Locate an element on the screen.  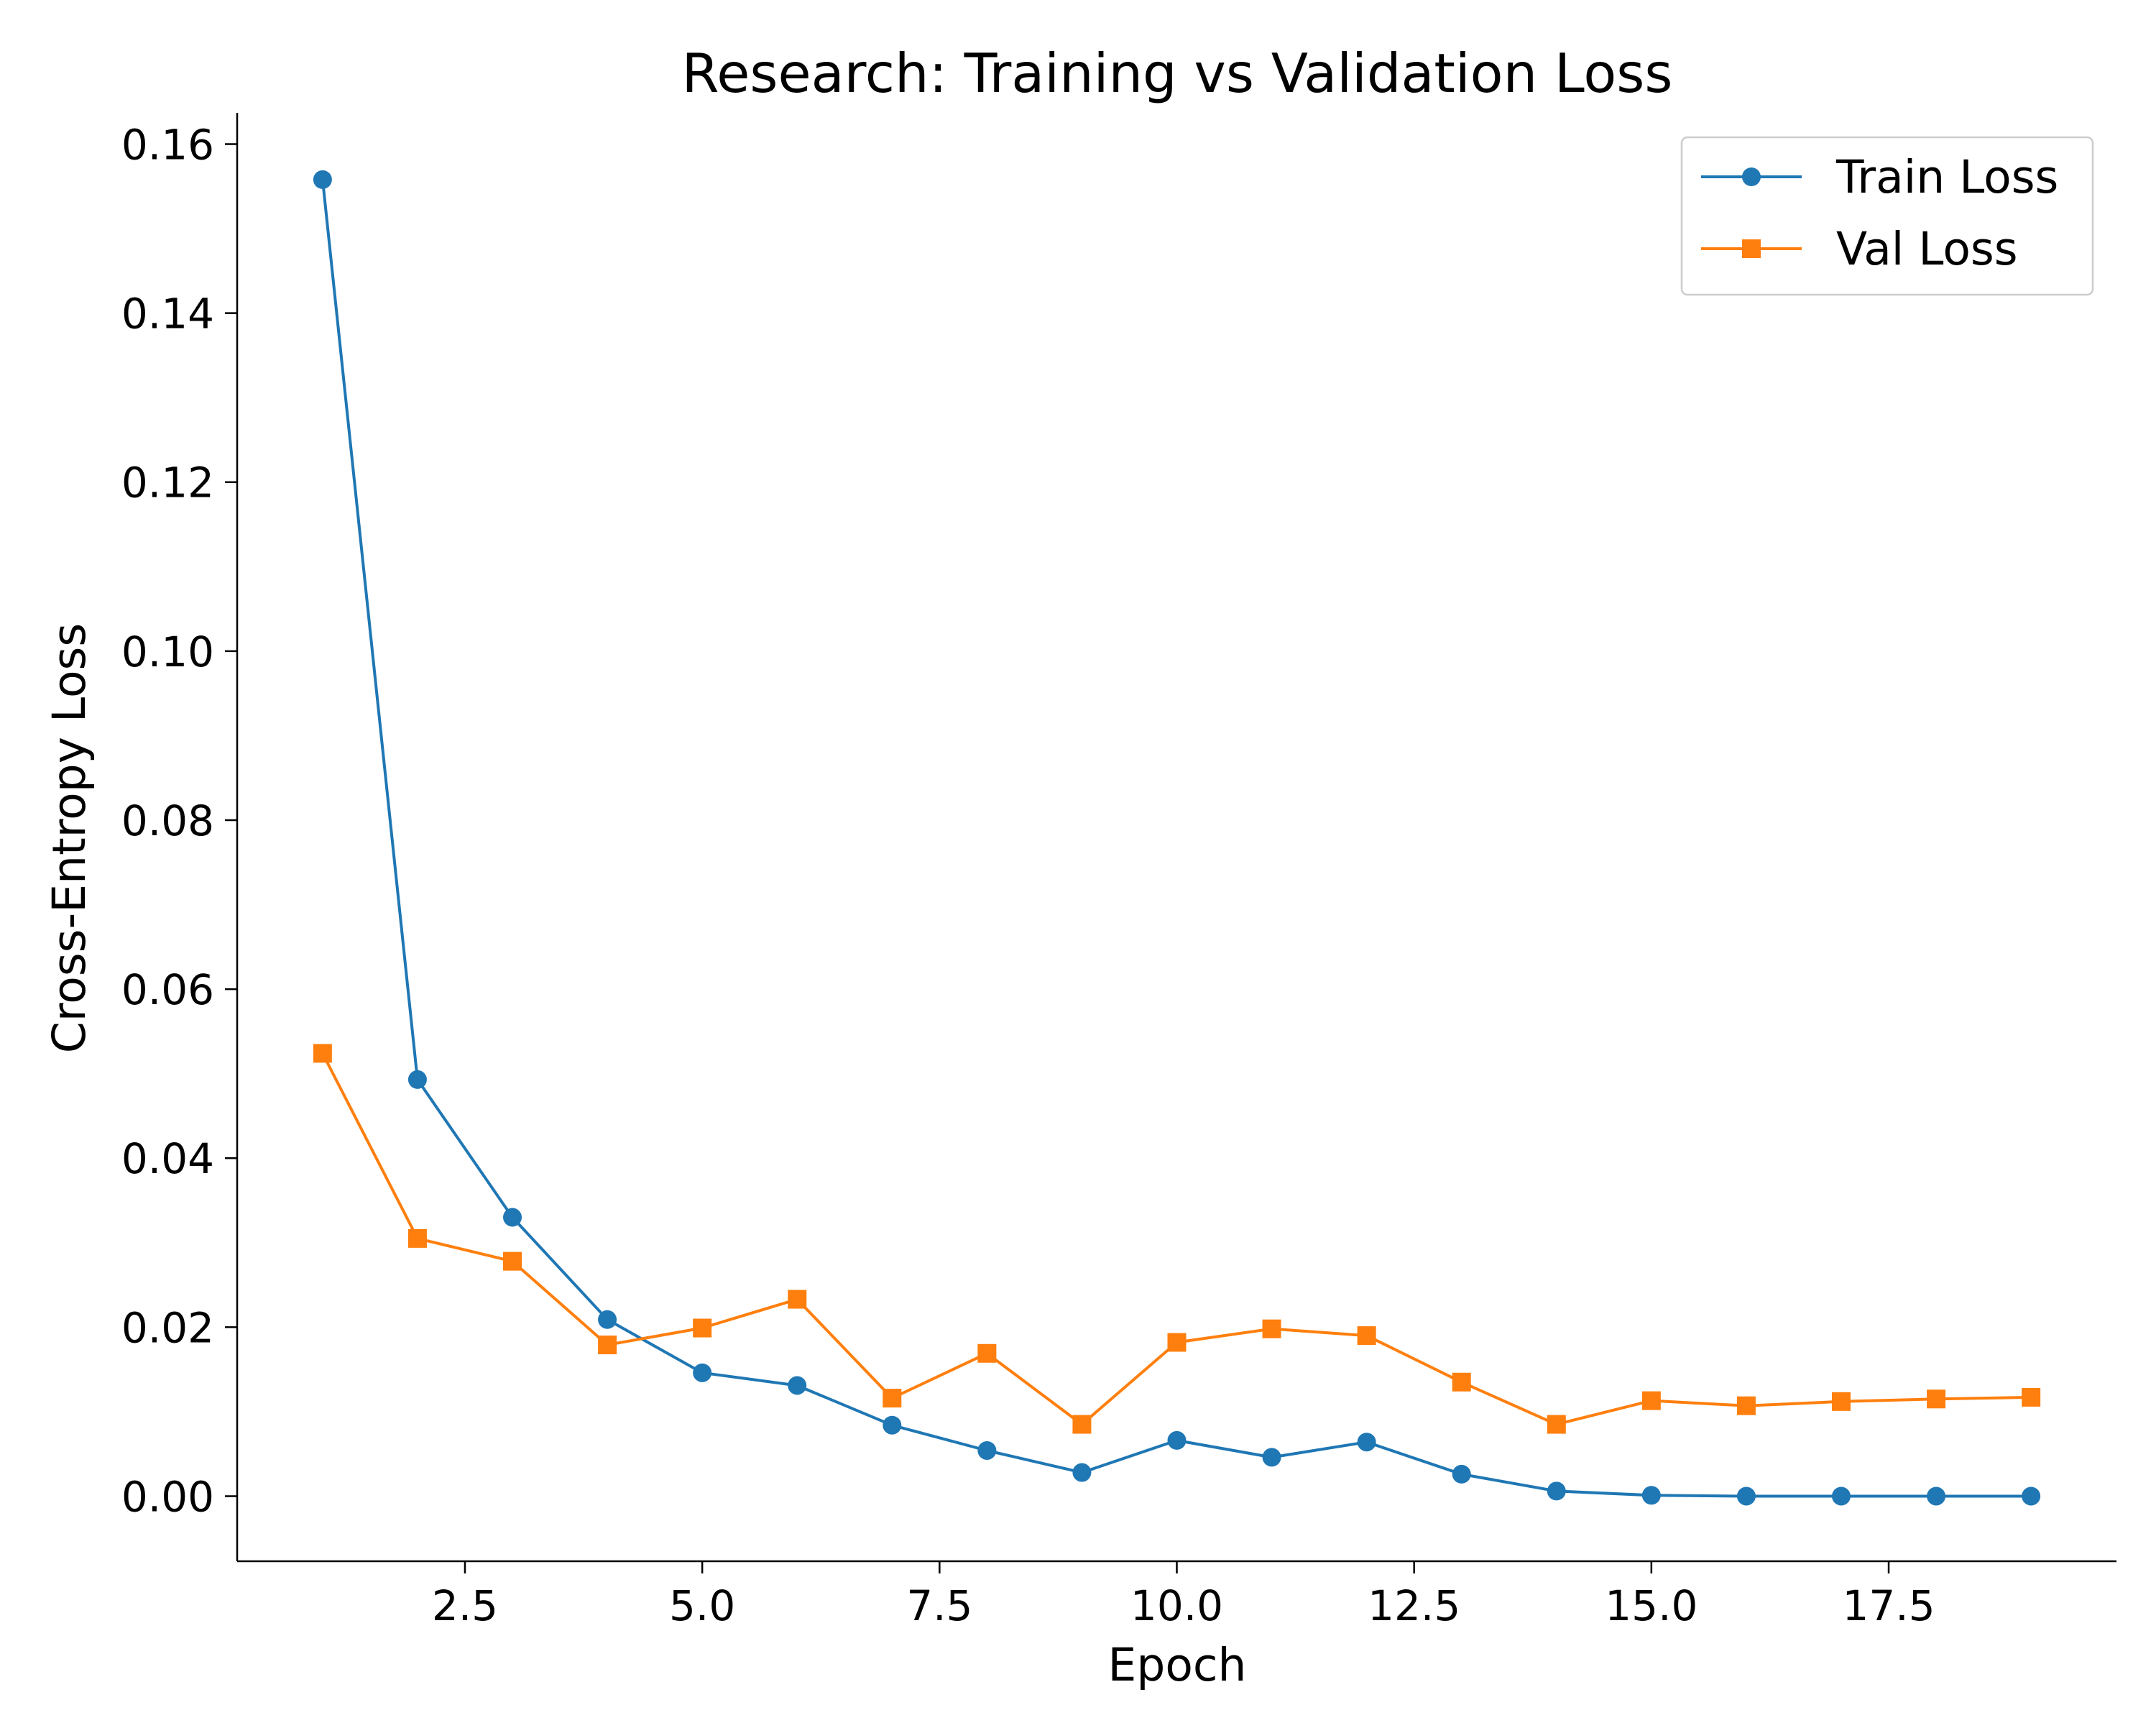
y-tick-label: 0.10 is located at coordinates (167, 652).